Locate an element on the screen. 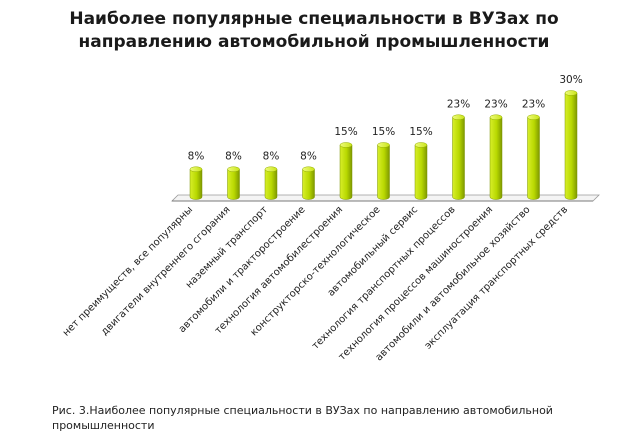 This screenshot has height=441, width=628. category-label: конструкторско-технологическое is located at coordinates (316, 271).